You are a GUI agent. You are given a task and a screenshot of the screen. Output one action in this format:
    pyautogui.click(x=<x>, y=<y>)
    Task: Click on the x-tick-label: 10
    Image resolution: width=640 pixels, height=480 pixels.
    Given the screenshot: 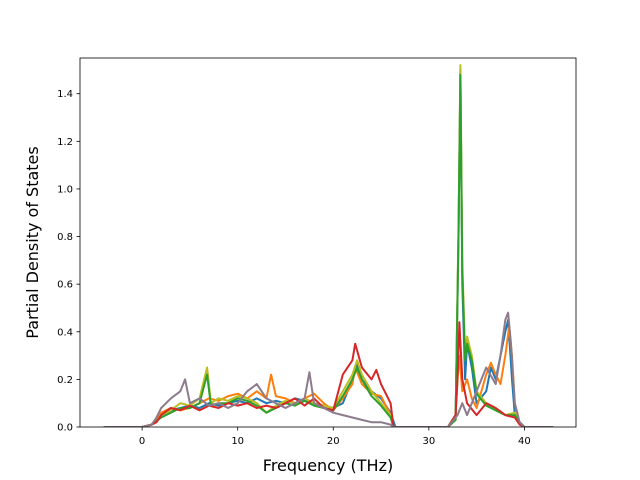 What is the action you would take?
    pyautogui.click(x=237, y=441)
    